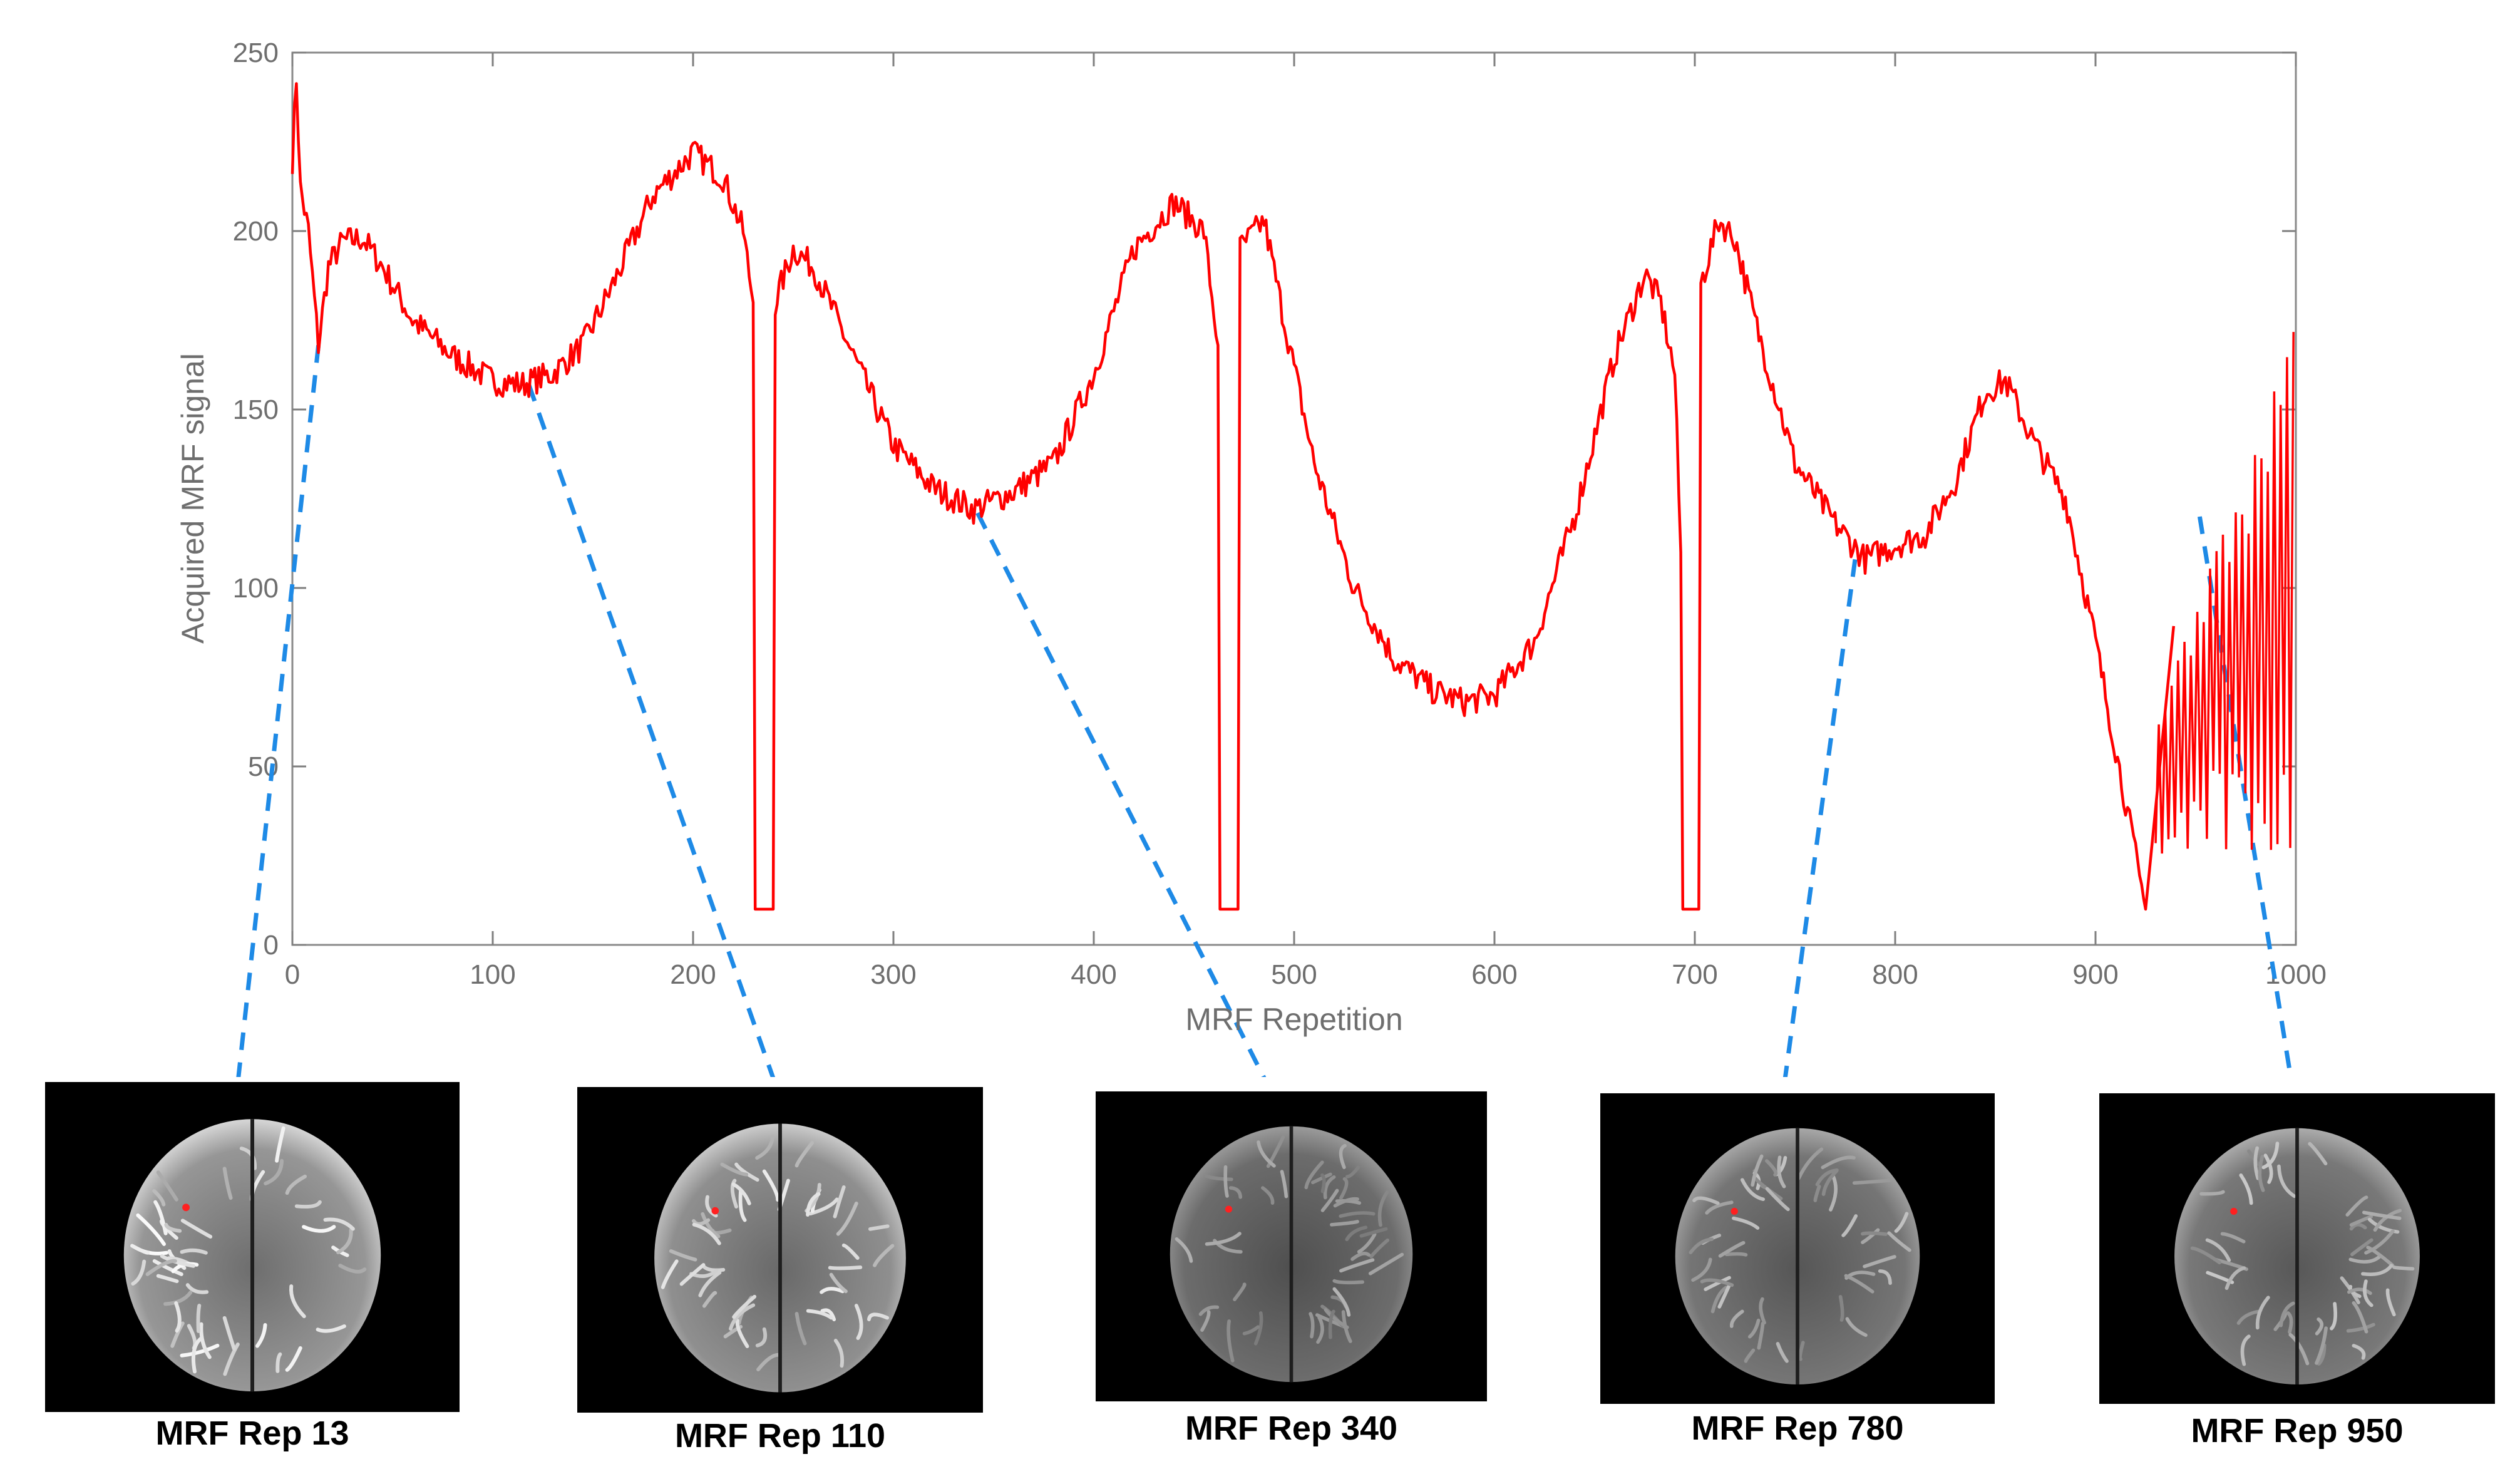 This screenshot has height=1474, width=2520. I want to click on panel-caption-4: MRF Rep 780, so click(1798, 1428).